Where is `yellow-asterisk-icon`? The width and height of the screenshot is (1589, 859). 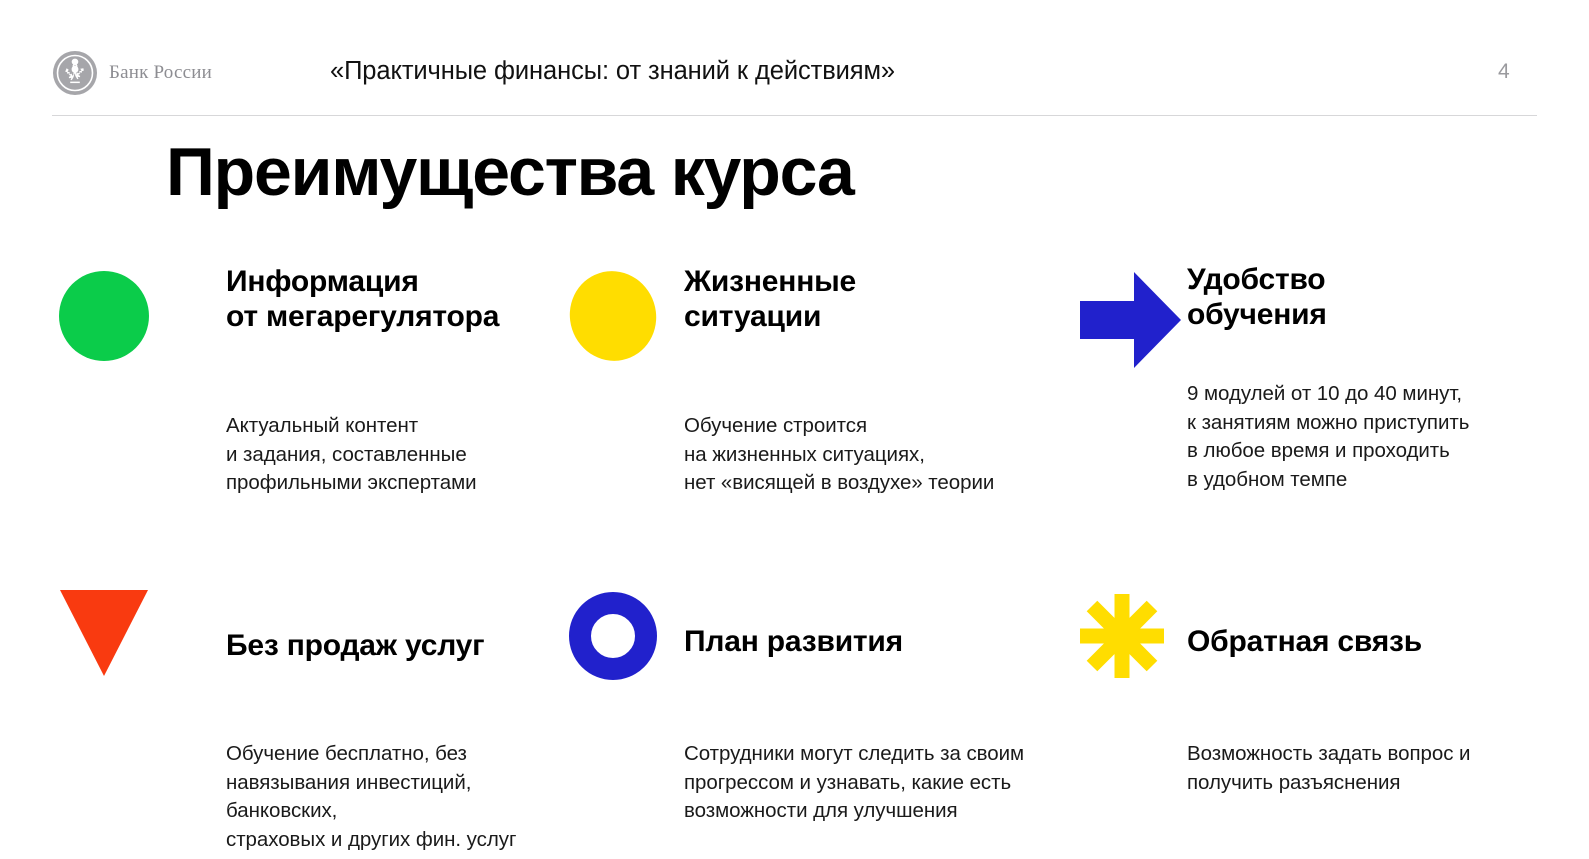
yellow-asterisk-icon is located at coordinates (1133, 644).